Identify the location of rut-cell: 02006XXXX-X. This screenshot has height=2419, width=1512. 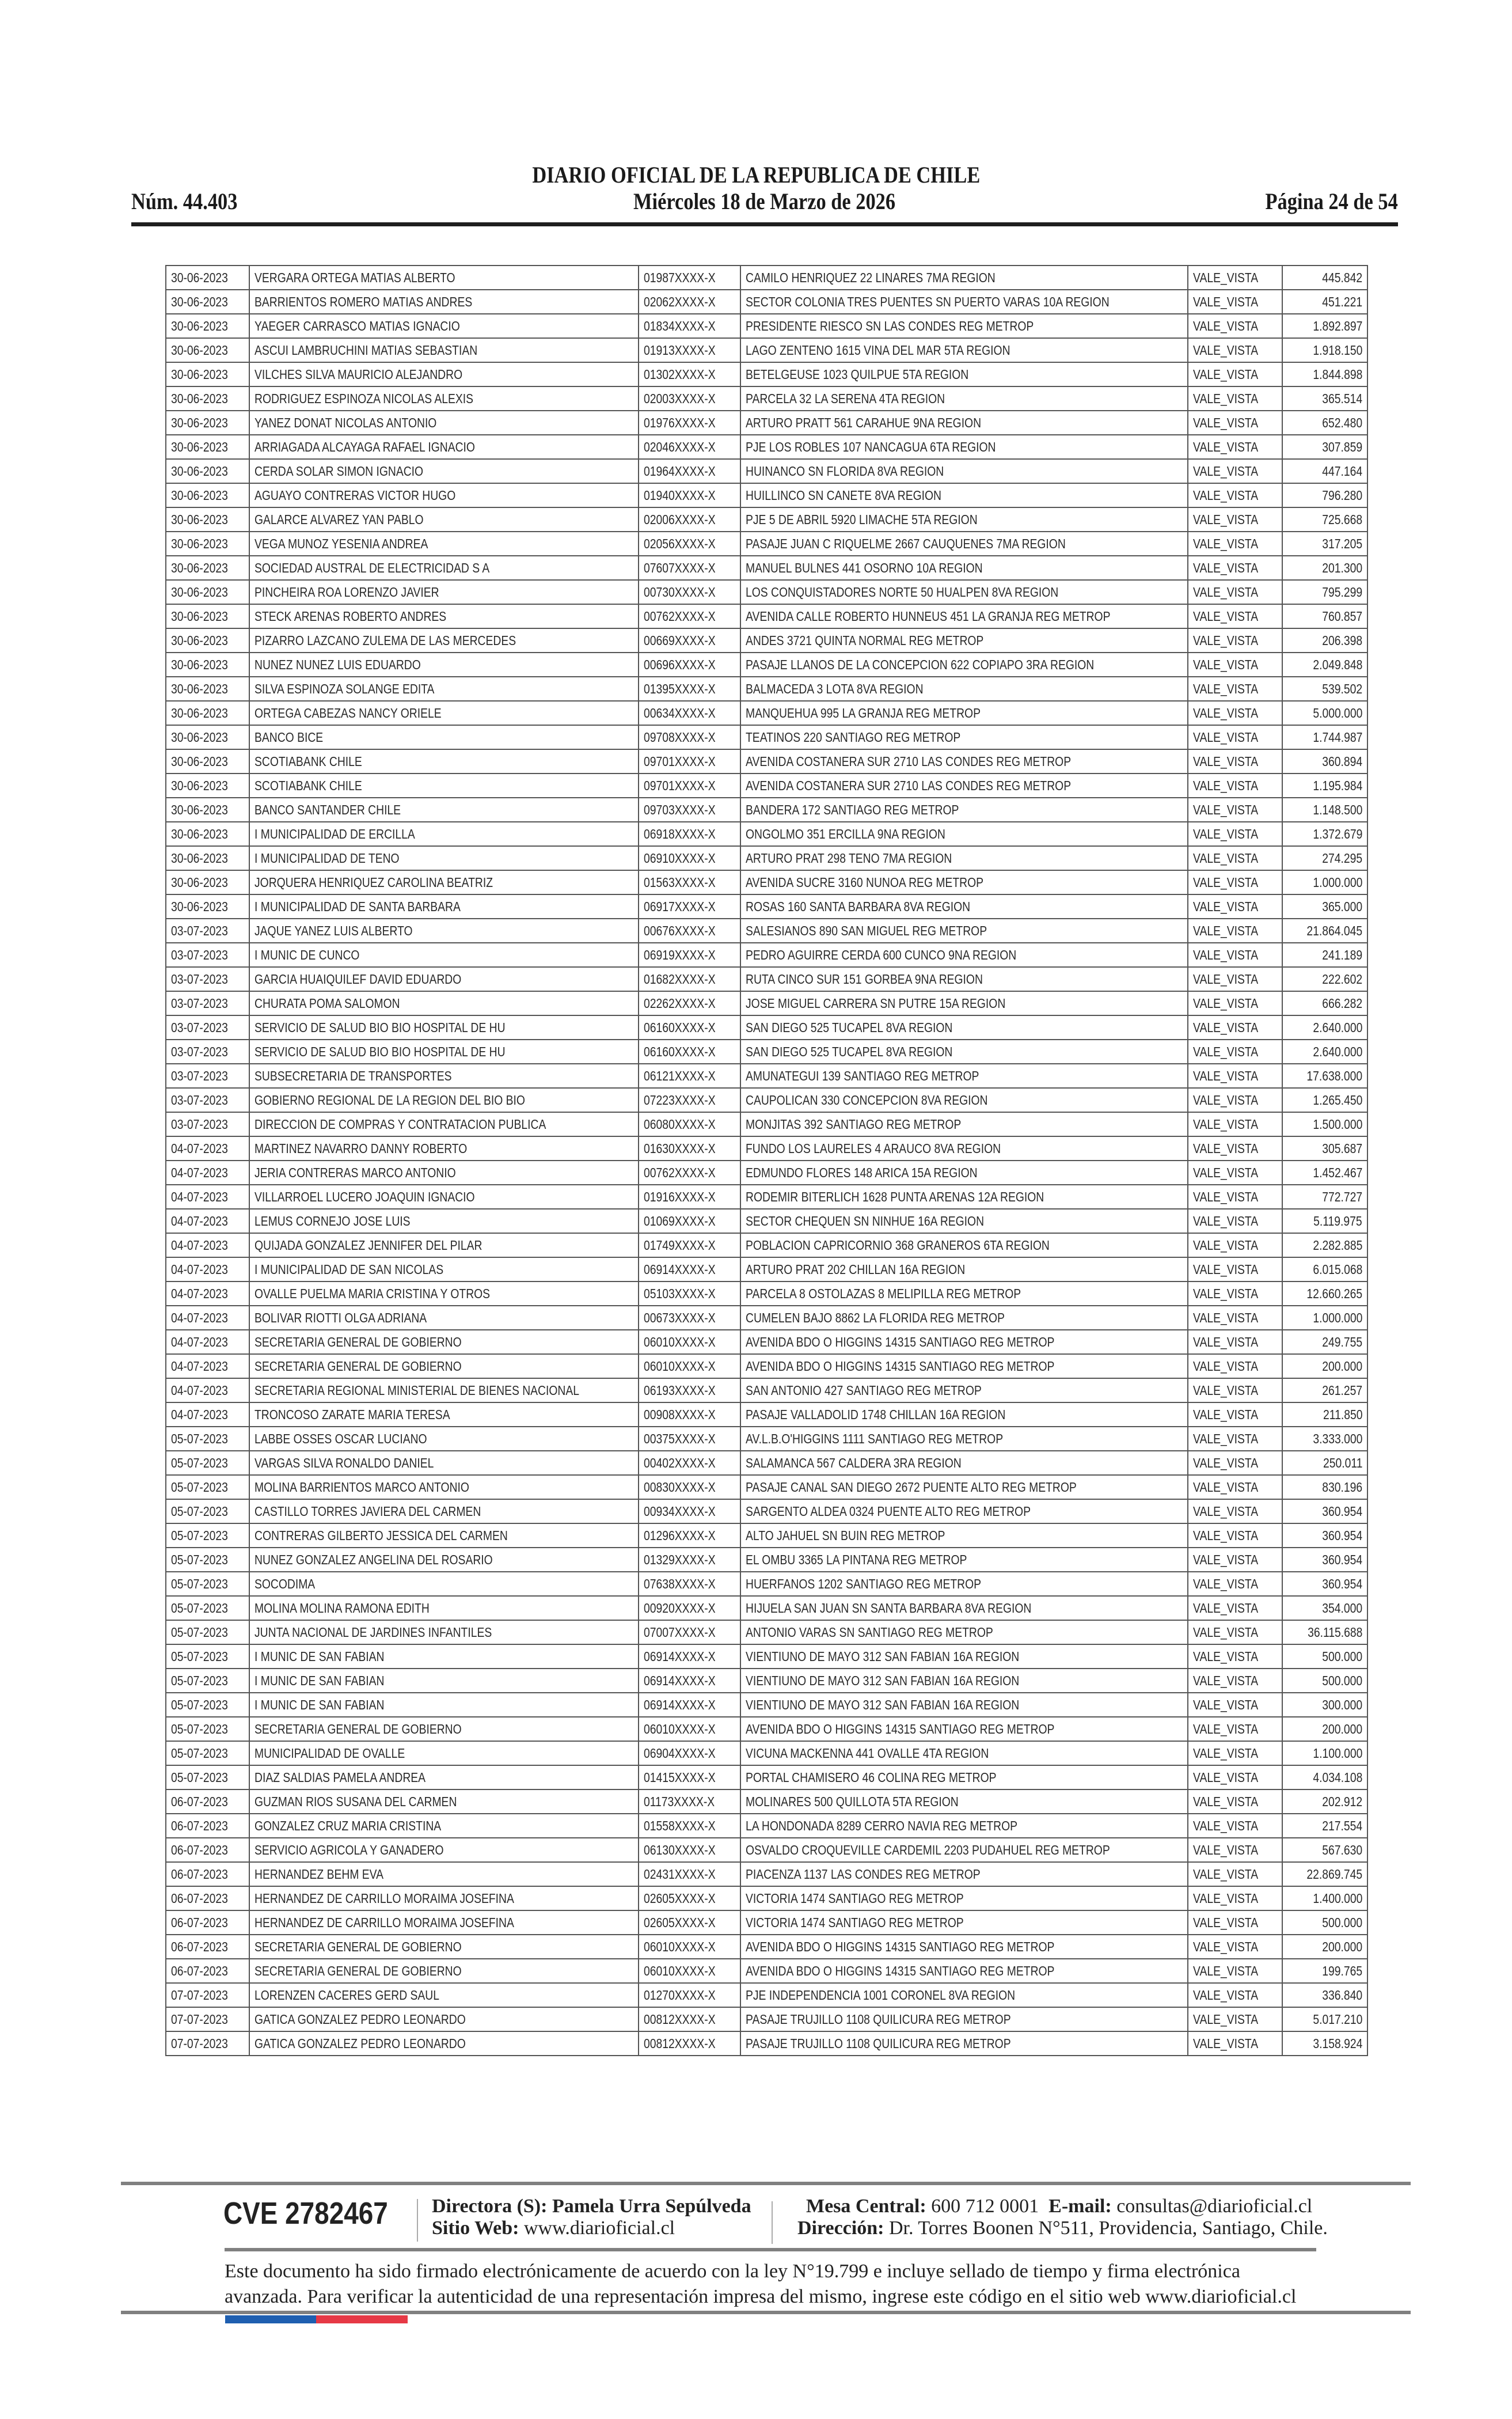
(689, 519).